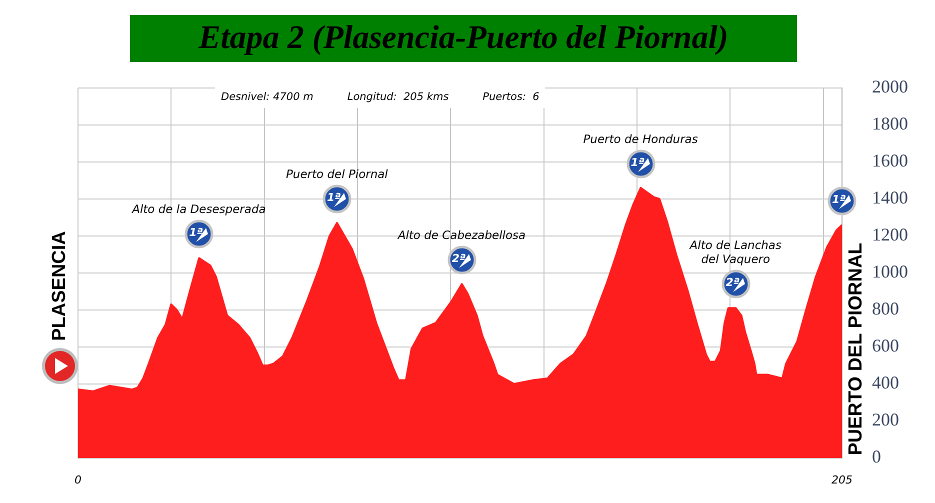 The width and height of the screenshot is (935, 503). What do you see at coordinates (885, 382) in the screenshot?
I see `y-tick-label: 400` at bounding box center [885, 382].